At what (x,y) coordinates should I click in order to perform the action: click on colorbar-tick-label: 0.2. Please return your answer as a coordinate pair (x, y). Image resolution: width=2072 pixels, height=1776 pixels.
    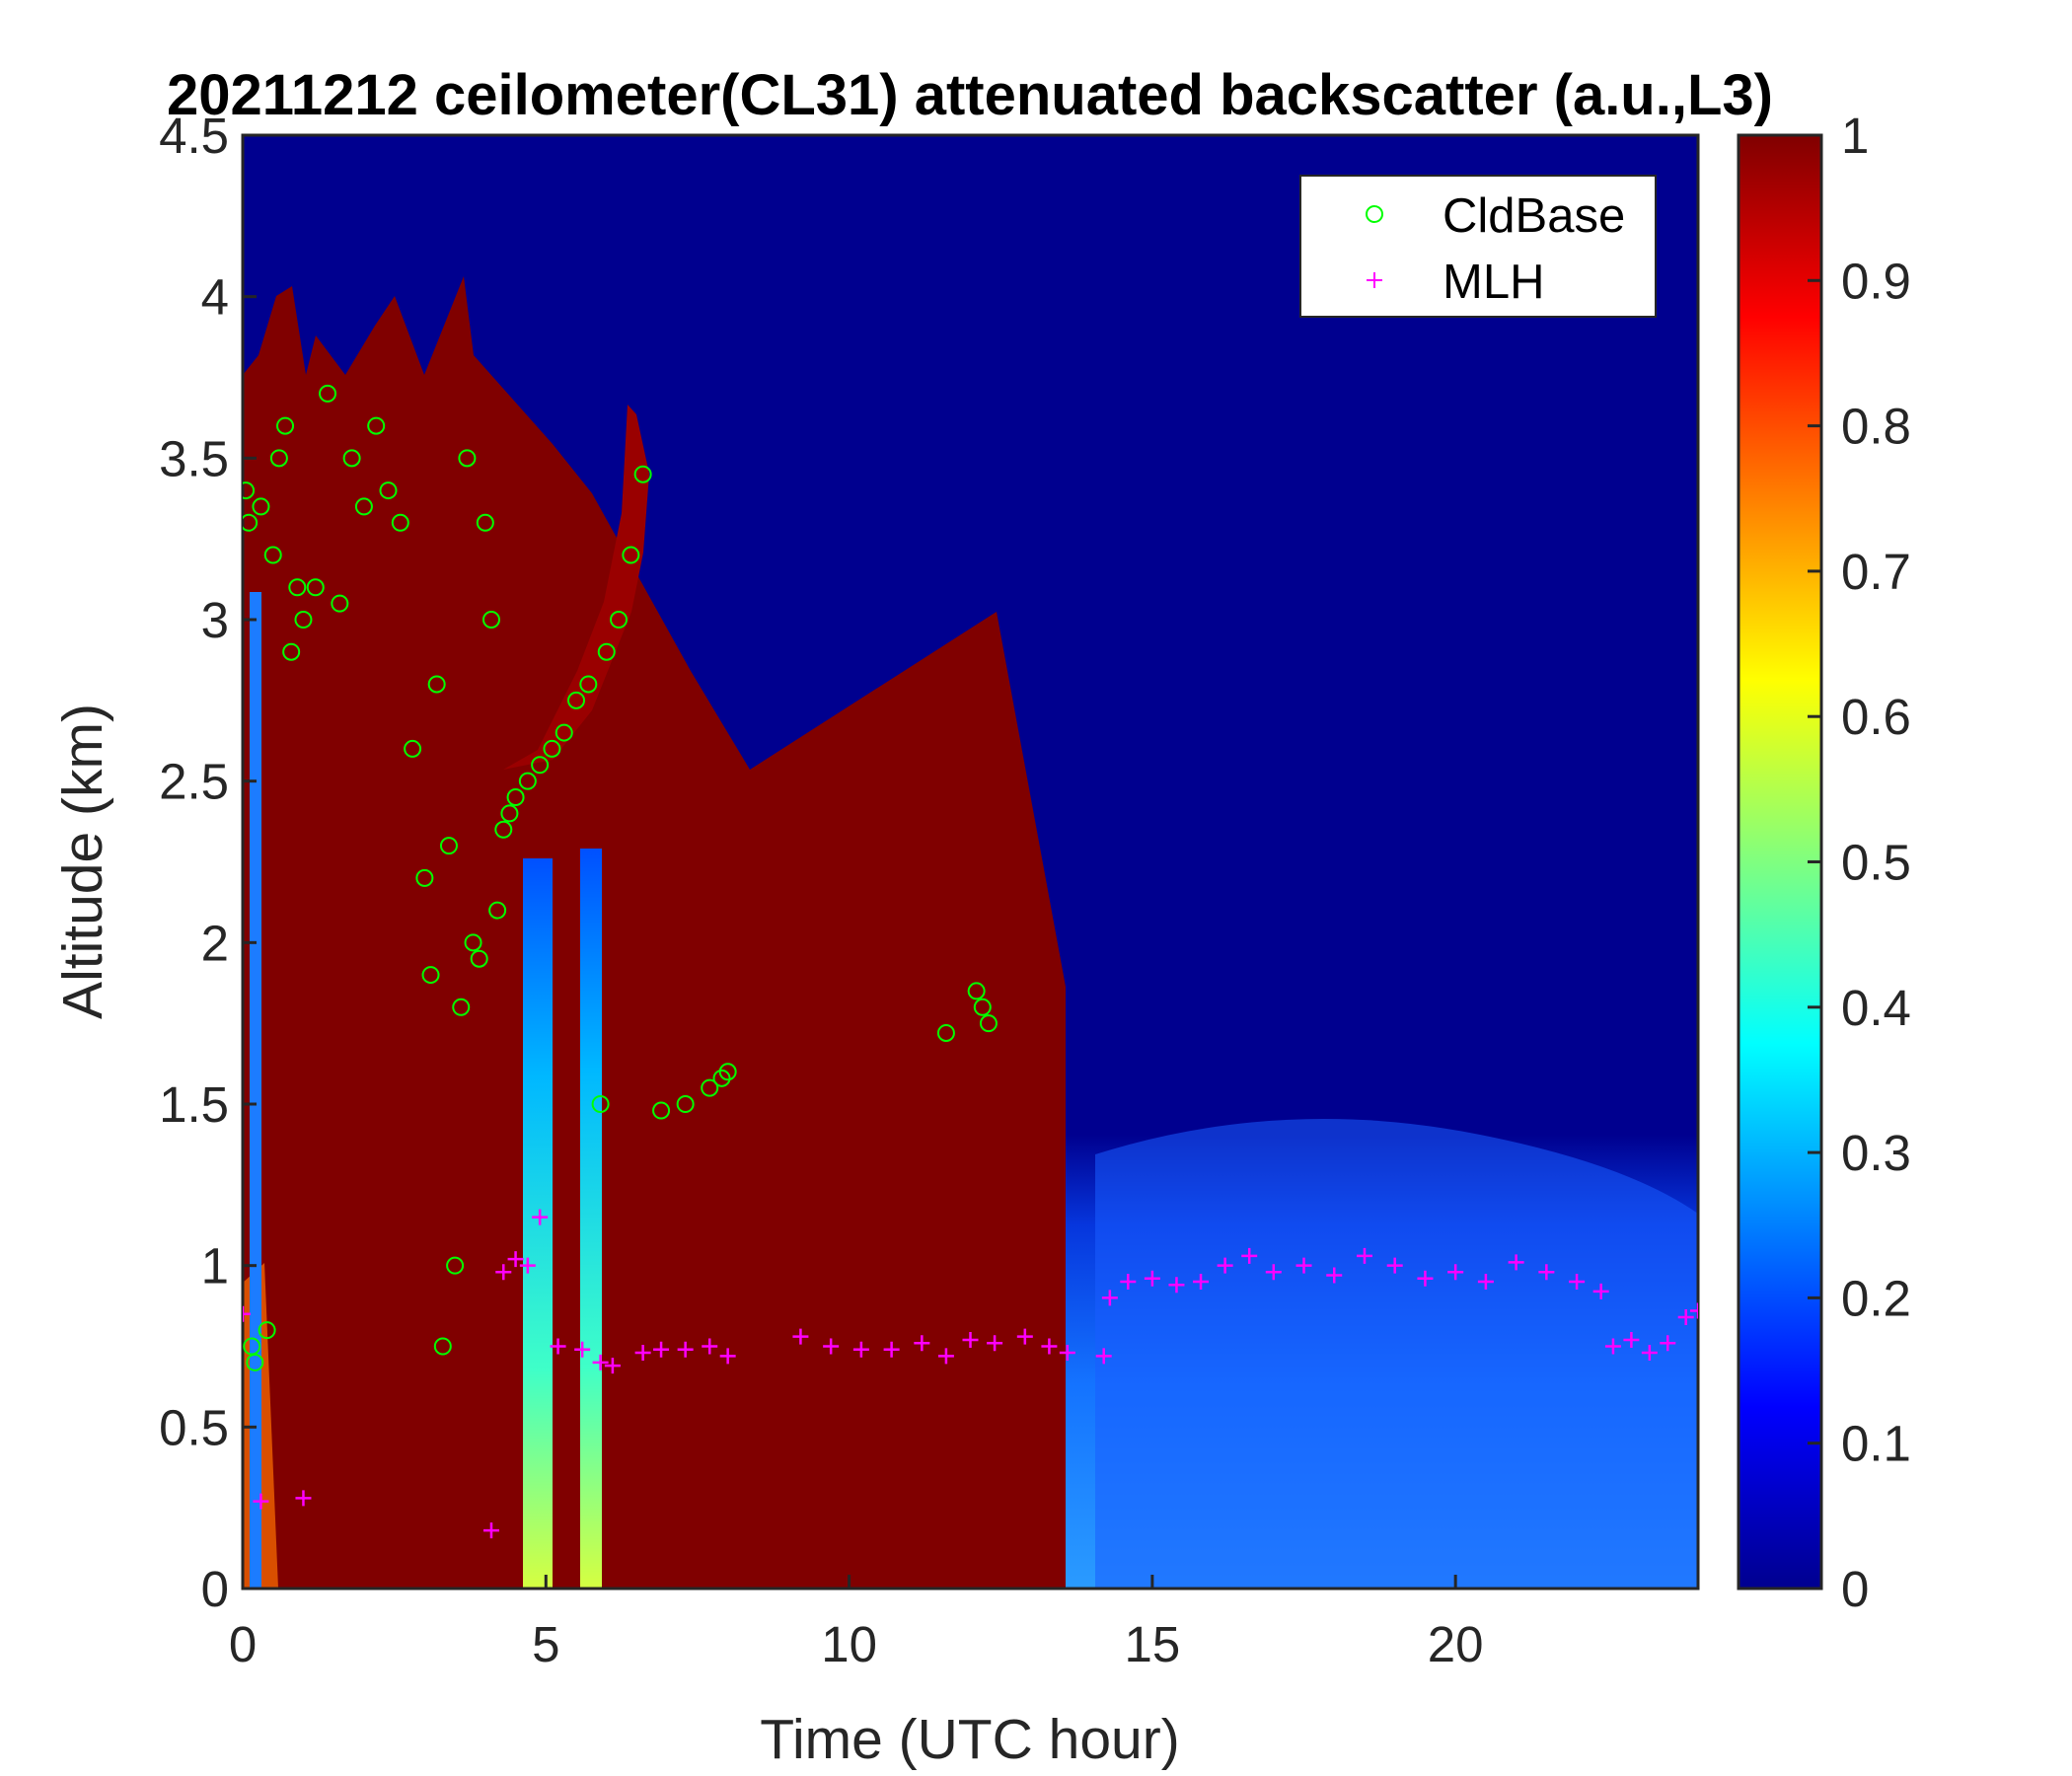
    Looking at the image, I should click on (1876, 1298).